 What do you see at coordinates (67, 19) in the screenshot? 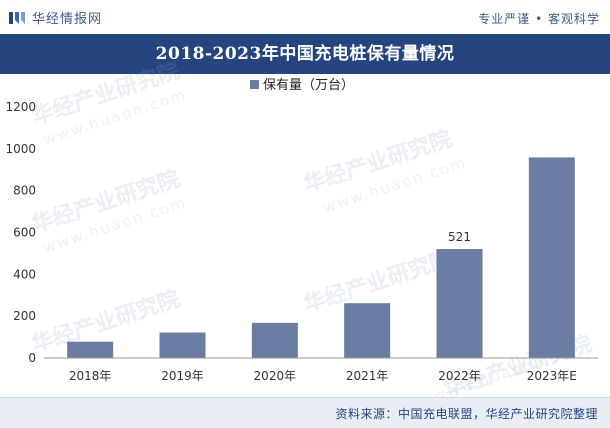
I see `brand-name: 华经情报网` at bounding box center [67, 19].